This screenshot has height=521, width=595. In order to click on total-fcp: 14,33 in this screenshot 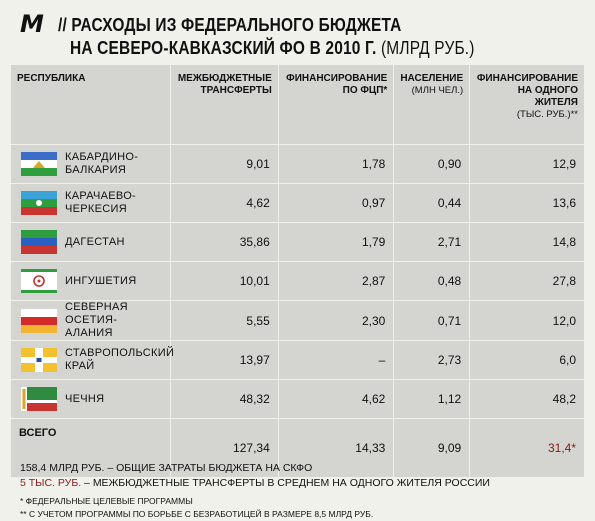, I will do `click(336, 448)`.